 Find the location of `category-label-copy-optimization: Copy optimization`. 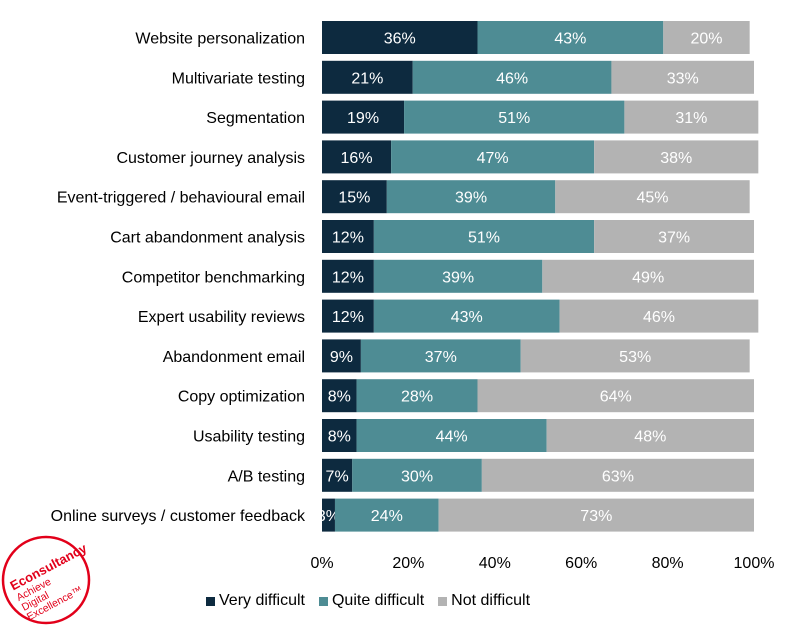

category-label-copy-optimization: Copy optimization is located at coordinates (241, 397).